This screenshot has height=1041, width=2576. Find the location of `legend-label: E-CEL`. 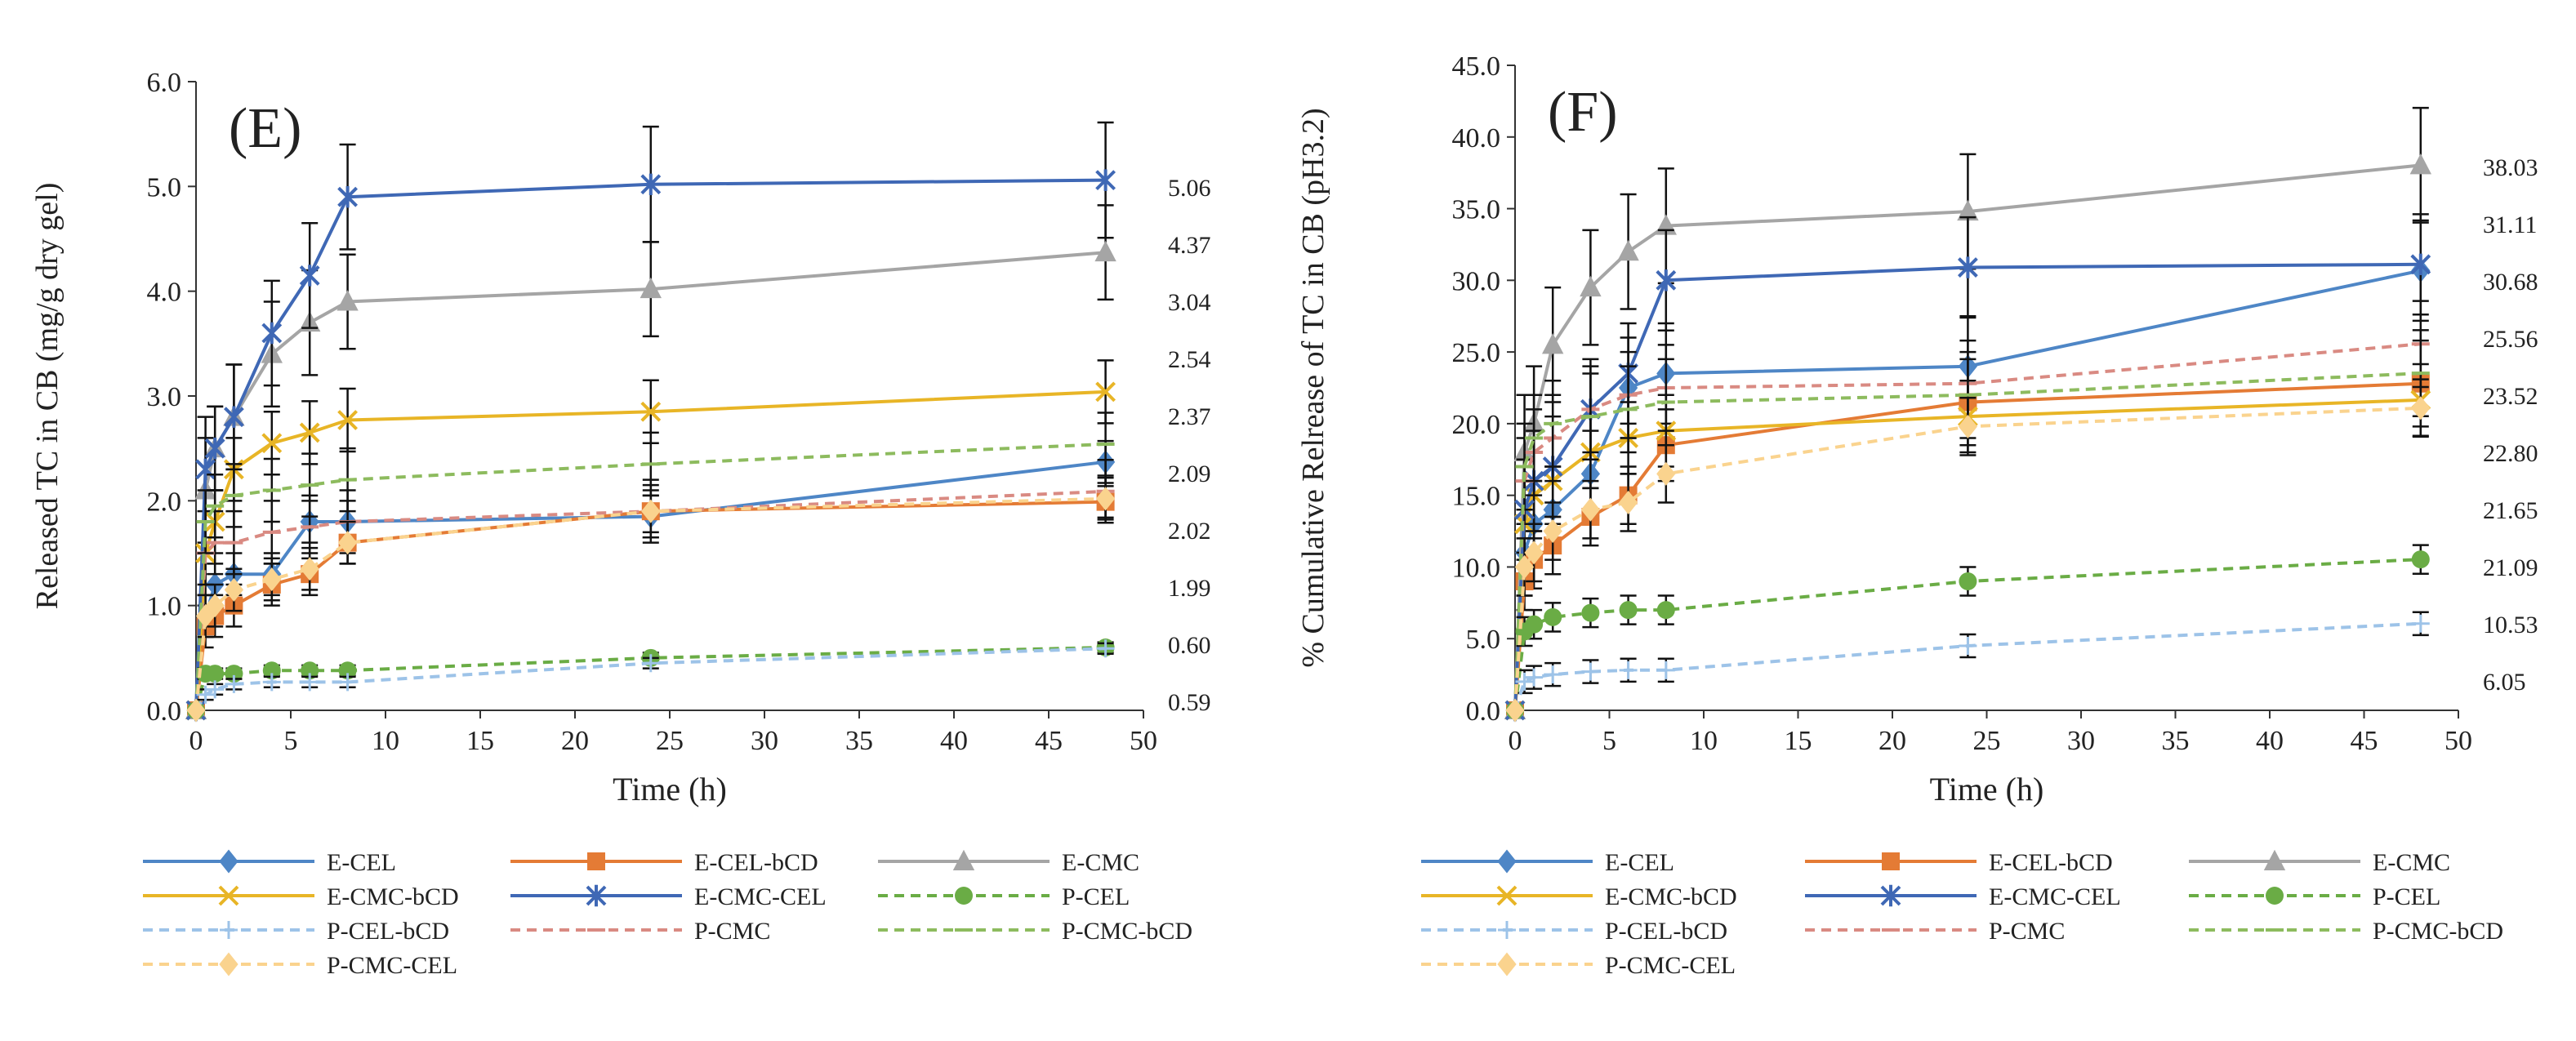

legend-label: E-CEL is located at coordinates (361, 862).